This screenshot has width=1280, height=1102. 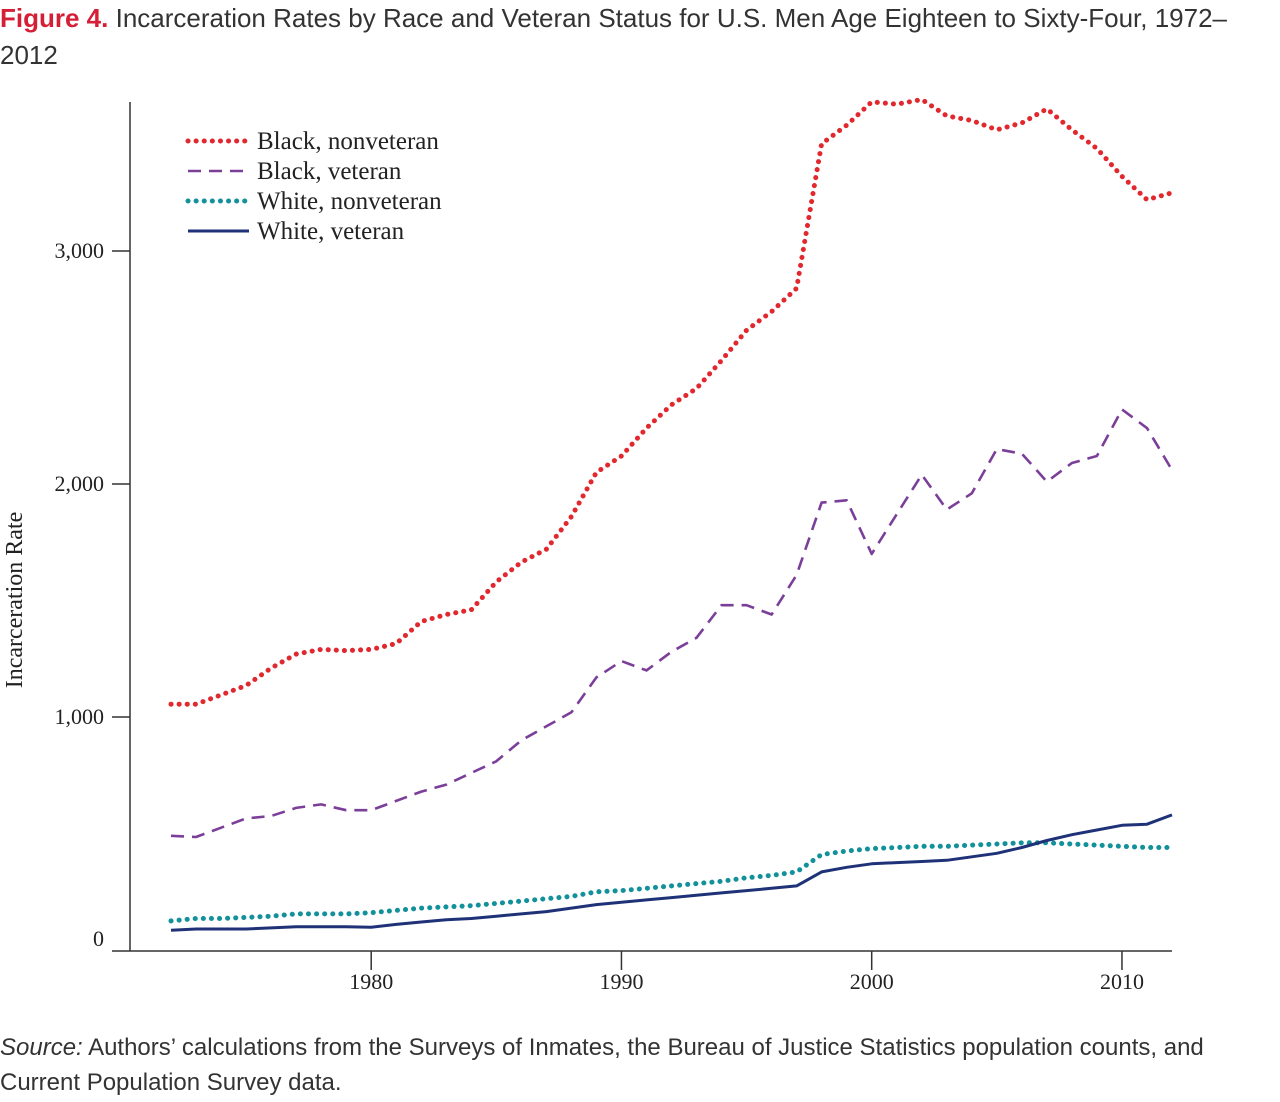 I want to click on y-tick-label: 1,000, so click(x=80, y=716).